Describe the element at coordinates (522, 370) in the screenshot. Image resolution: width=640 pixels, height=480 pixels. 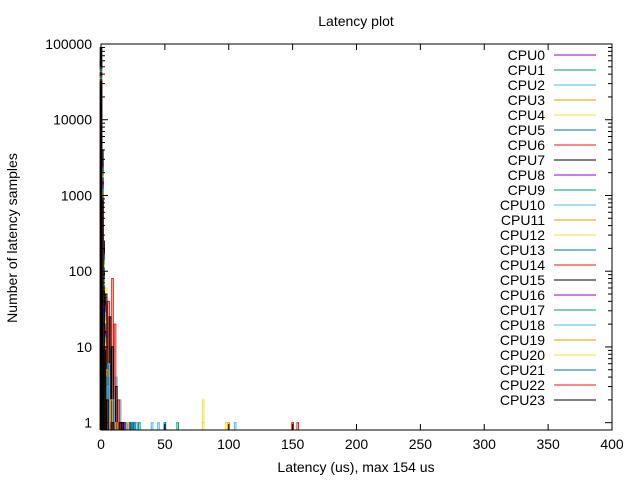
I see `legend-label-cpu21: CPU21` at that location.